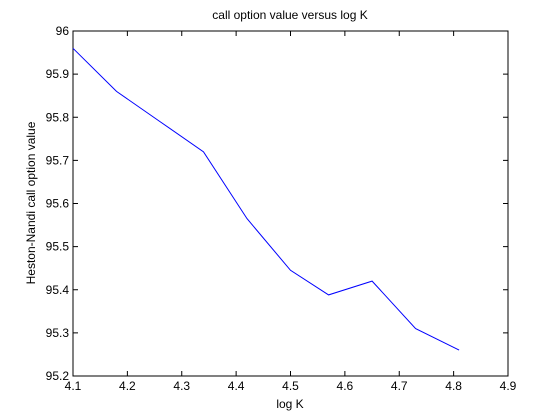 This screenshot has height=420, width=560. I want to click on x-tick-label: 4.5, so click(290, 386).